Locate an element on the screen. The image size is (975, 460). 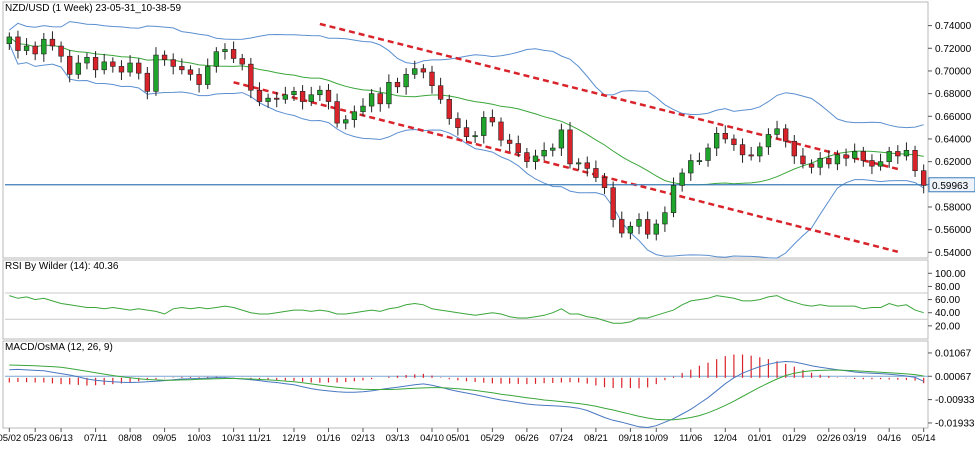
x-tick-label: 12/04 is located at coordinates (725, 438).